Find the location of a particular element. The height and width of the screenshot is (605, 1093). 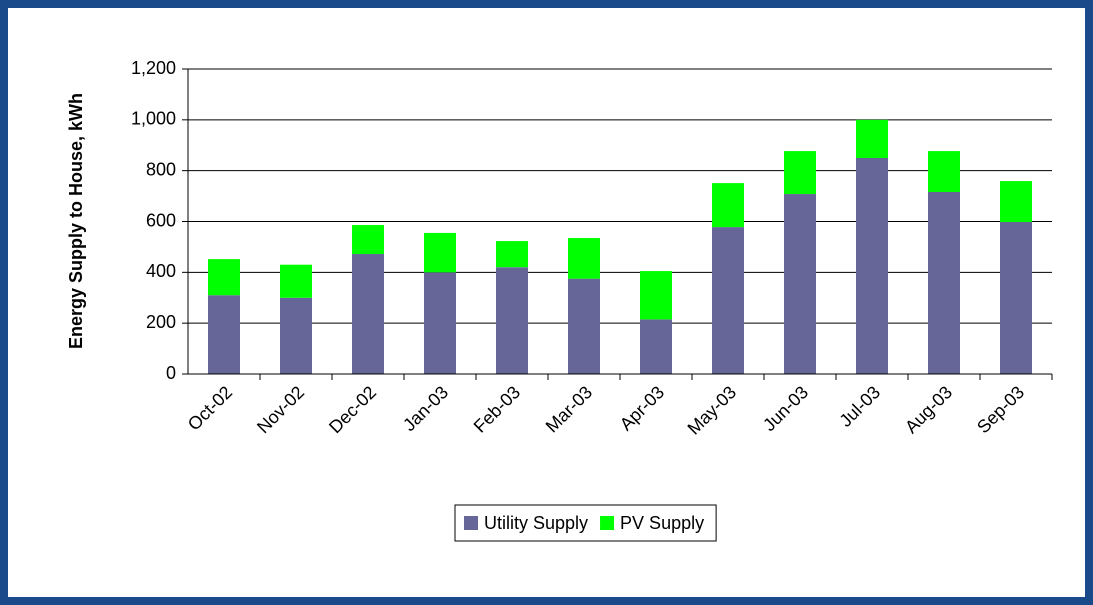

y-tick-label: 800 is located at coordinates (161, 169).